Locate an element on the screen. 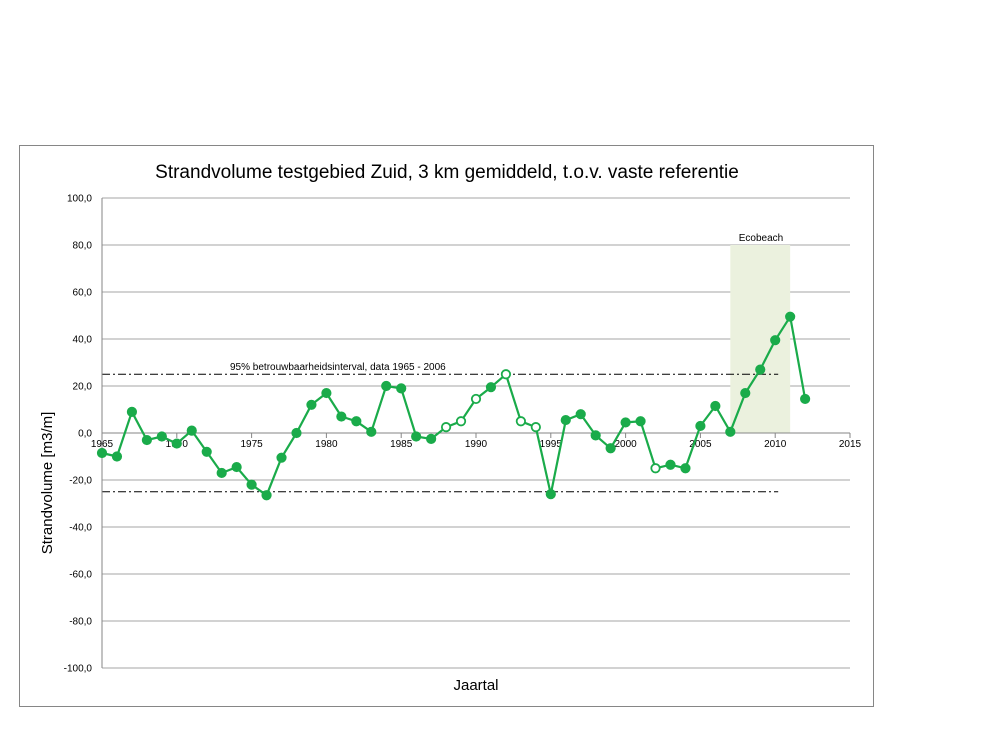 Image resolution: width=1000 pixels, height=750 pixels. x-axis-title: Jaartal is located at coordinates (475, 685).